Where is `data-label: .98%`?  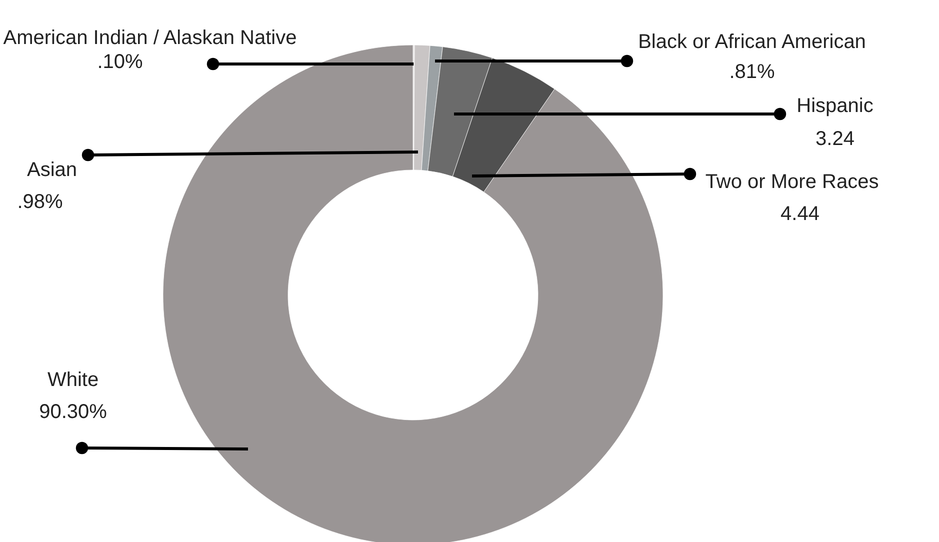
data-label: .98% is located at coordinates (40, 202).